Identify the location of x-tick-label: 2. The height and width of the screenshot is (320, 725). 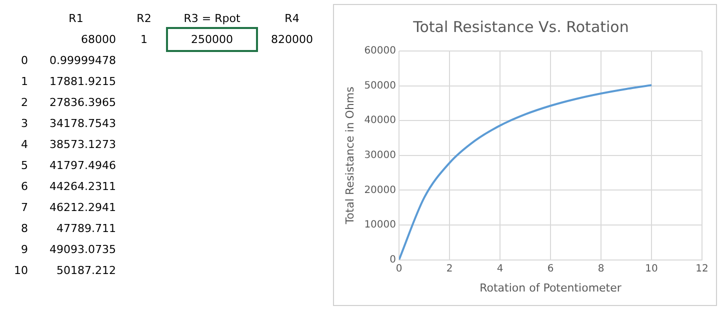
(449, 268).